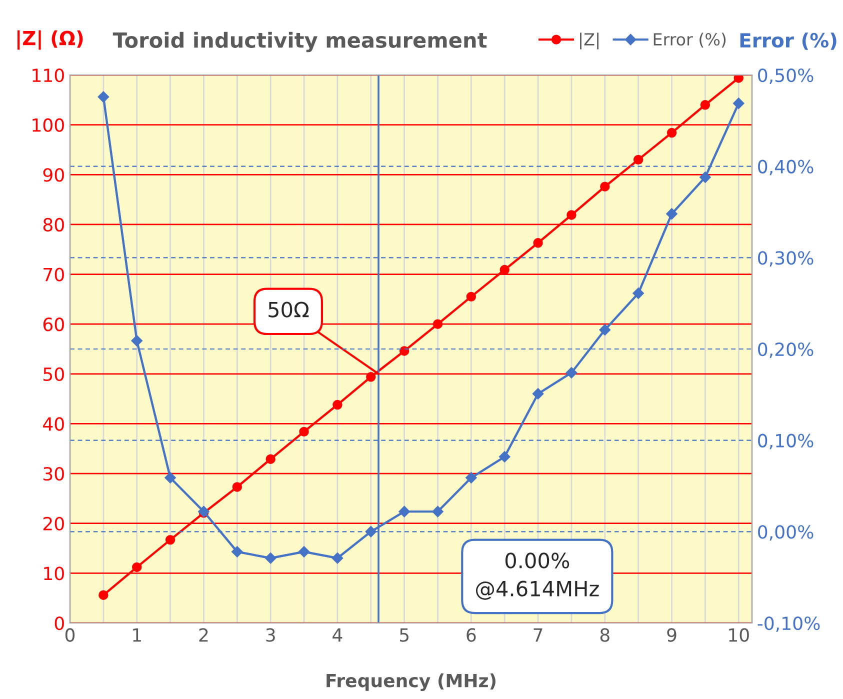 This screenshot has height=699, width=843. Describe the element at coordinates (53, 325) in the screenshot. I see `y-tick-label: 60` at that location.